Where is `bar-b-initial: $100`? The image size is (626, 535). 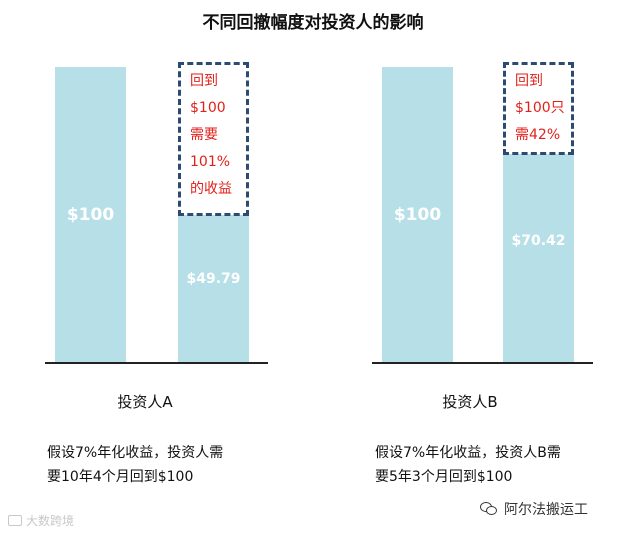 bar-b-initial: $100 is located at coordinates (417, 214).